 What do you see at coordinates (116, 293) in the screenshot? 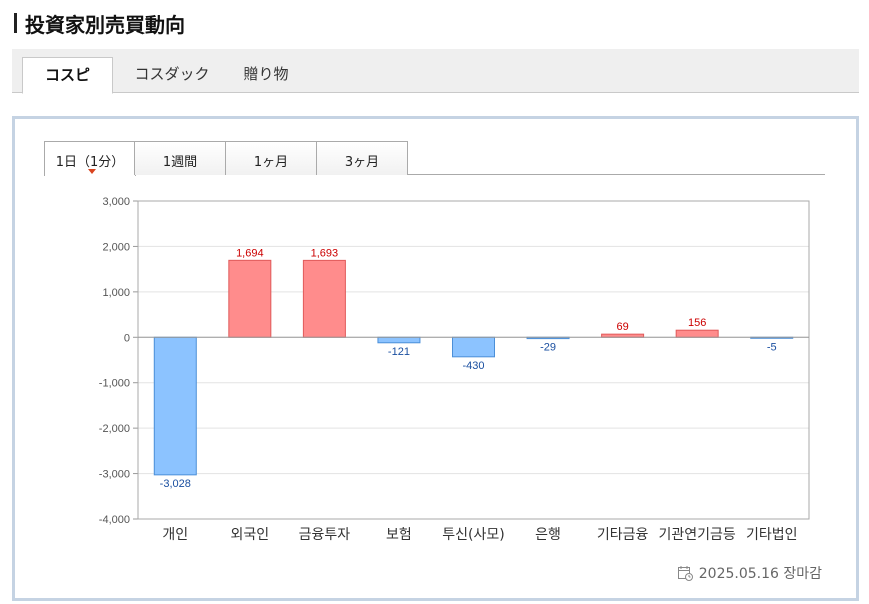
I see `y-tick-label: 1,000` at bounding box center [116, 293].